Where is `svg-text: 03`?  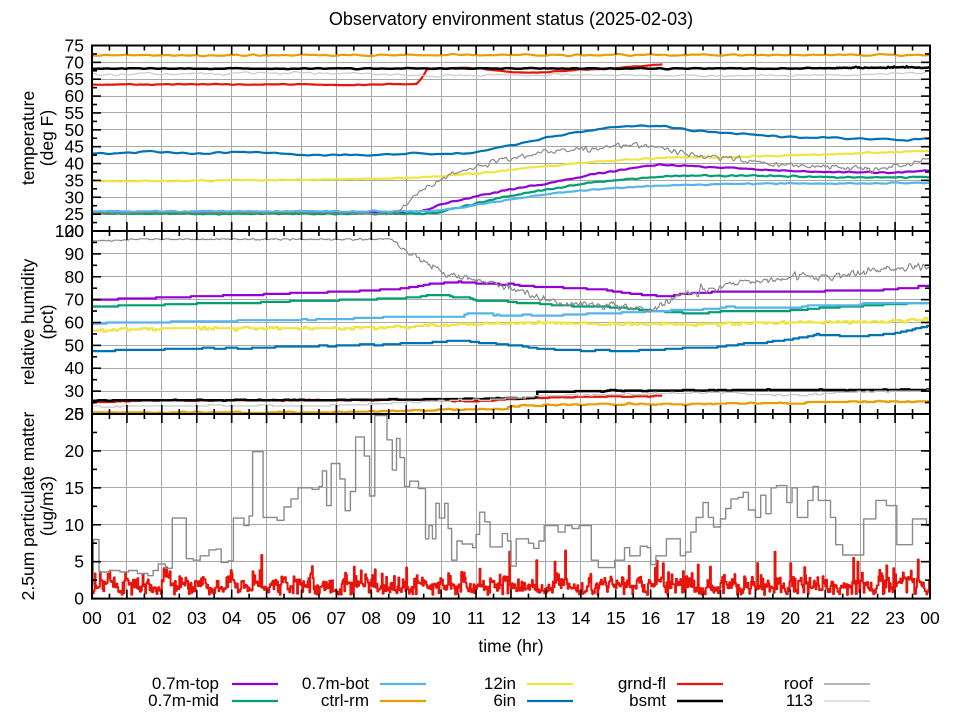
svg-text: 03 is located at coordinates (196, 618).